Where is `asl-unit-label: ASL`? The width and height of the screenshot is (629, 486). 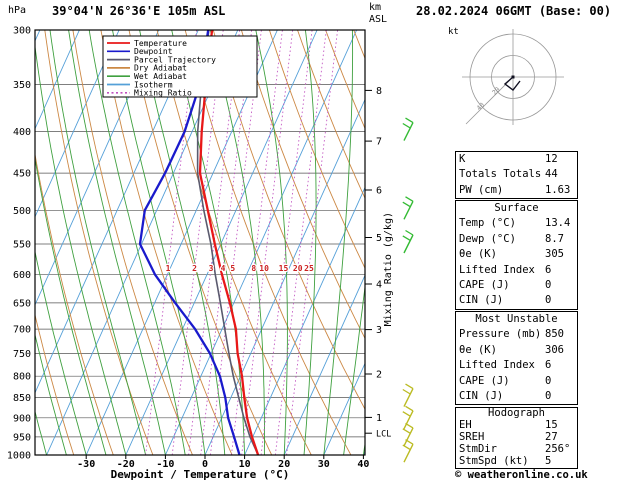 asl-unit-label: ASL is located at coordinates (378, 19).